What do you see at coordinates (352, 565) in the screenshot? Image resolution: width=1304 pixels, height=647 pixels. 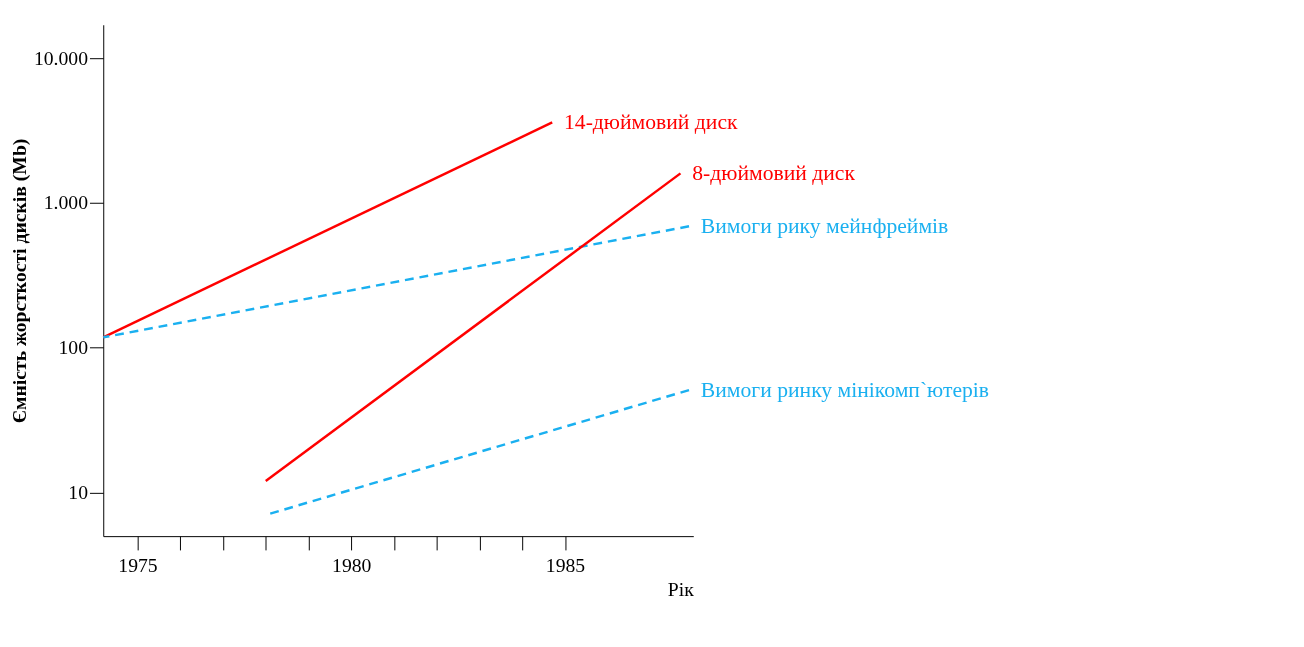 I see `x-tick-label: 1980` at bounding box center [352, 565].